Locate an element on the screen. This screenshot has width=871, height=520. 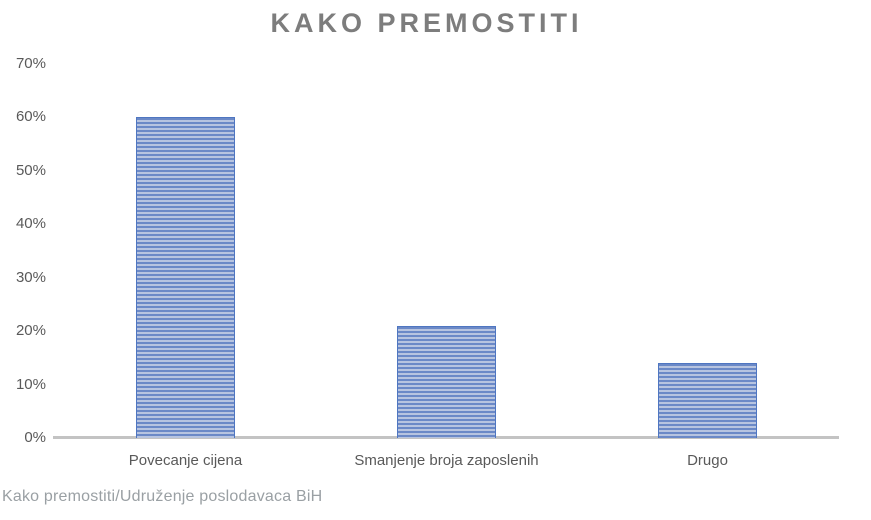
y-axis-tick-label: 0% is located at coordinates (35, 437).